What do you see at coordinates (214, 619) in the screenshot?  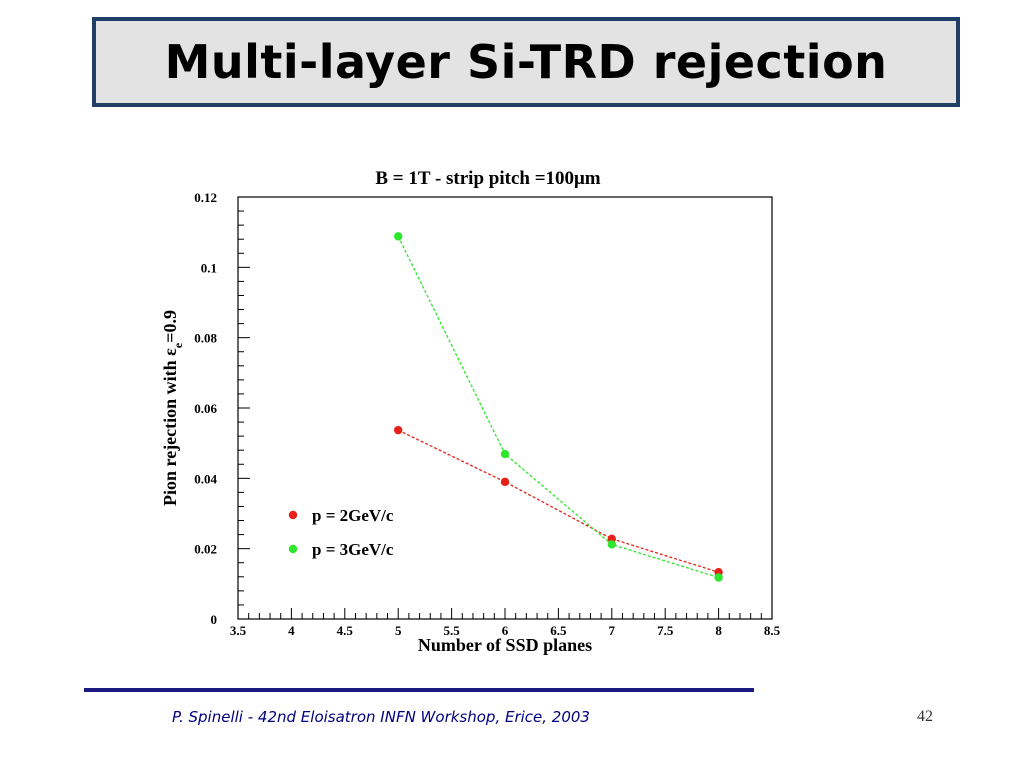 I see `y-tick-label: 0` at bounding box center [214, 619].